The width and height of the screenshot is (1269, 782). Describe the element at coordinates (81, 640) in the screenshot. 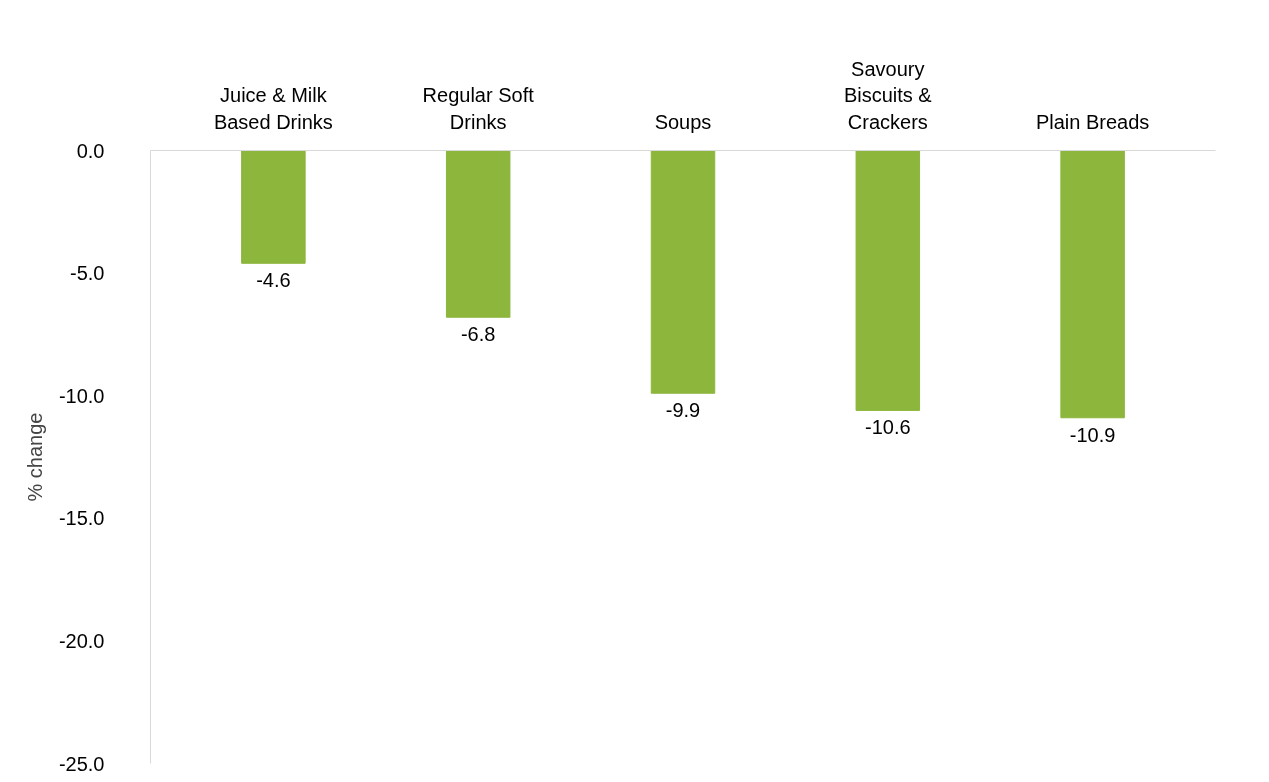

I see `y-tick-label: -20.0` at that location.